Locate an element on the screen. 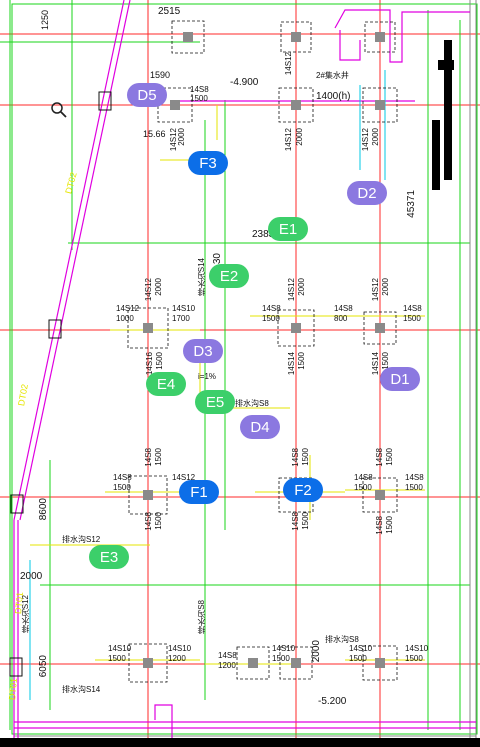 The height and width of the screenshot is (747, 480). marker-e2: E2 is located at coordinates (229, 276).